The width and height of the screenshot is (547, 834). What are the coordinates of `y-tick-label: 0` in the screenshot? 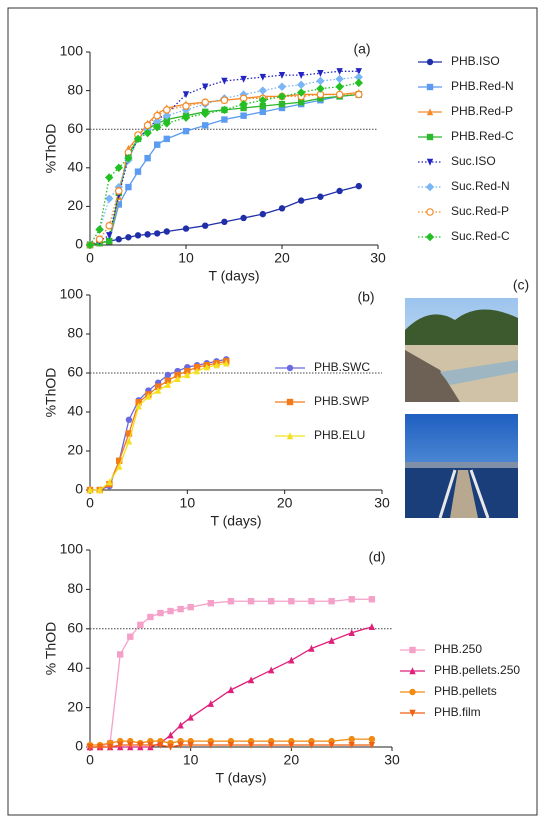 It's located at (79, 489).